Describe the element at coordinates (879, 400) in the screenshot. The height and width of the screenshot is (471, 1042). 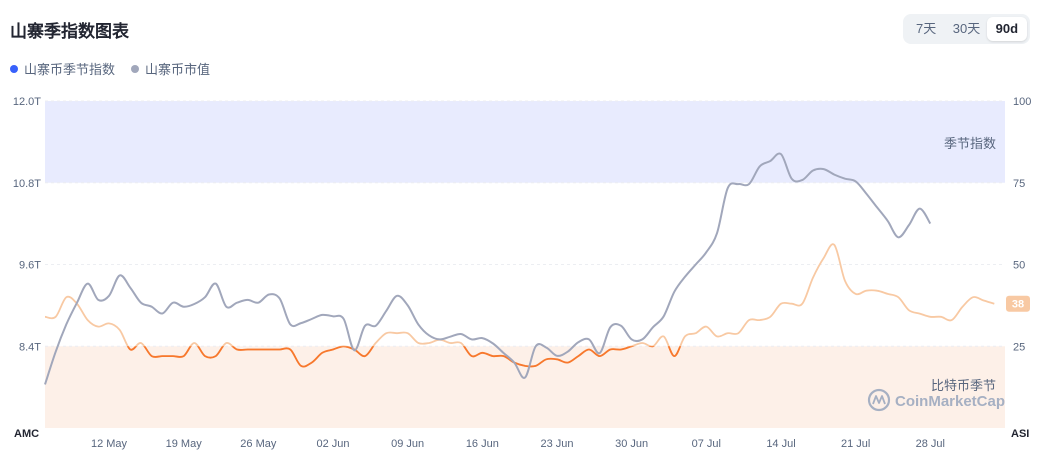
I see `coinmarketcap-logo-icon` at that location.